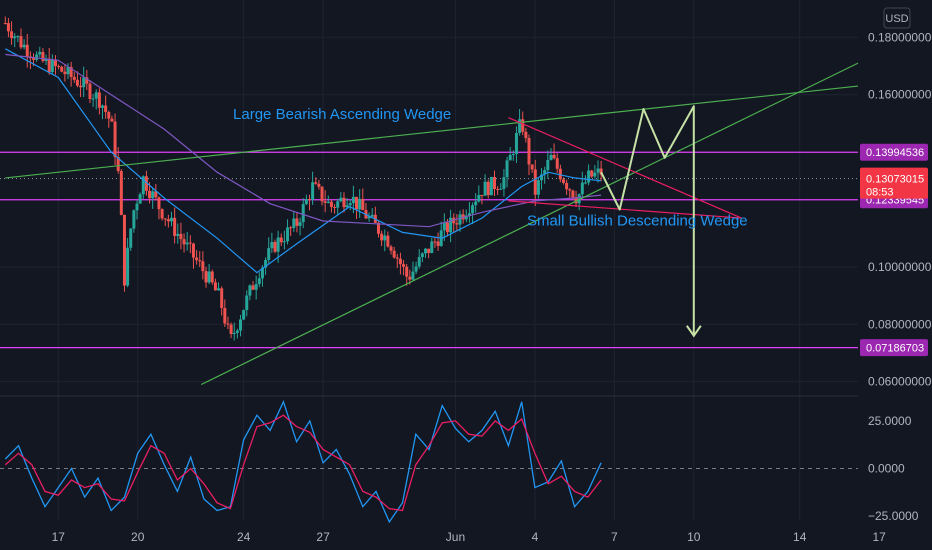 The height and width of the screenshot is (550, 932). I want to click on price-tick-label: 0.18000000, so click(900, 37).